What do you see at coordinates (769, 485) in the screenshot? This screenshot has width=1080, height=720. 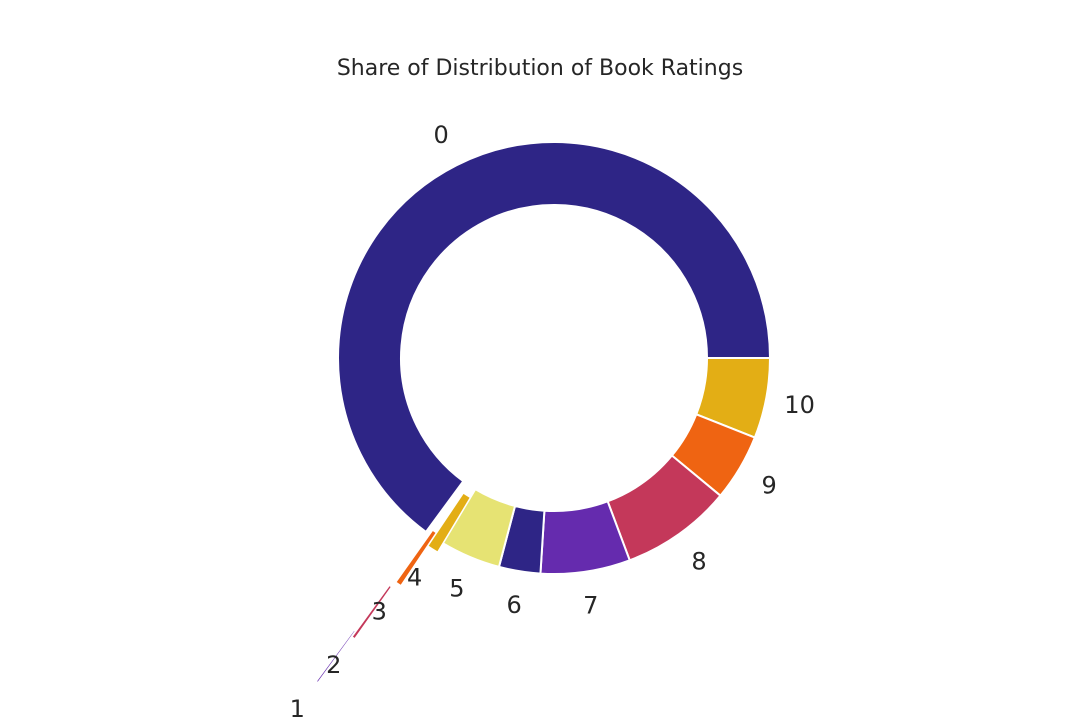 I see `slice-label-9: 9` at bounding box center [769, 485].